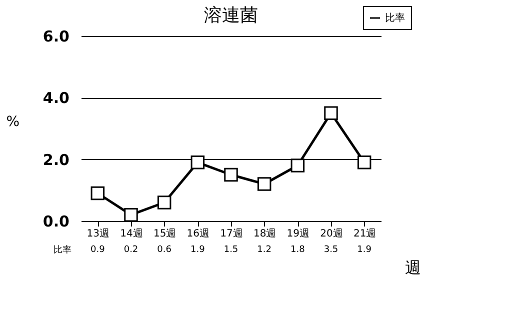  Describe the element at coordinates (231, 234) in the screenshot. I see `x-tick-label: 17週` at that location.